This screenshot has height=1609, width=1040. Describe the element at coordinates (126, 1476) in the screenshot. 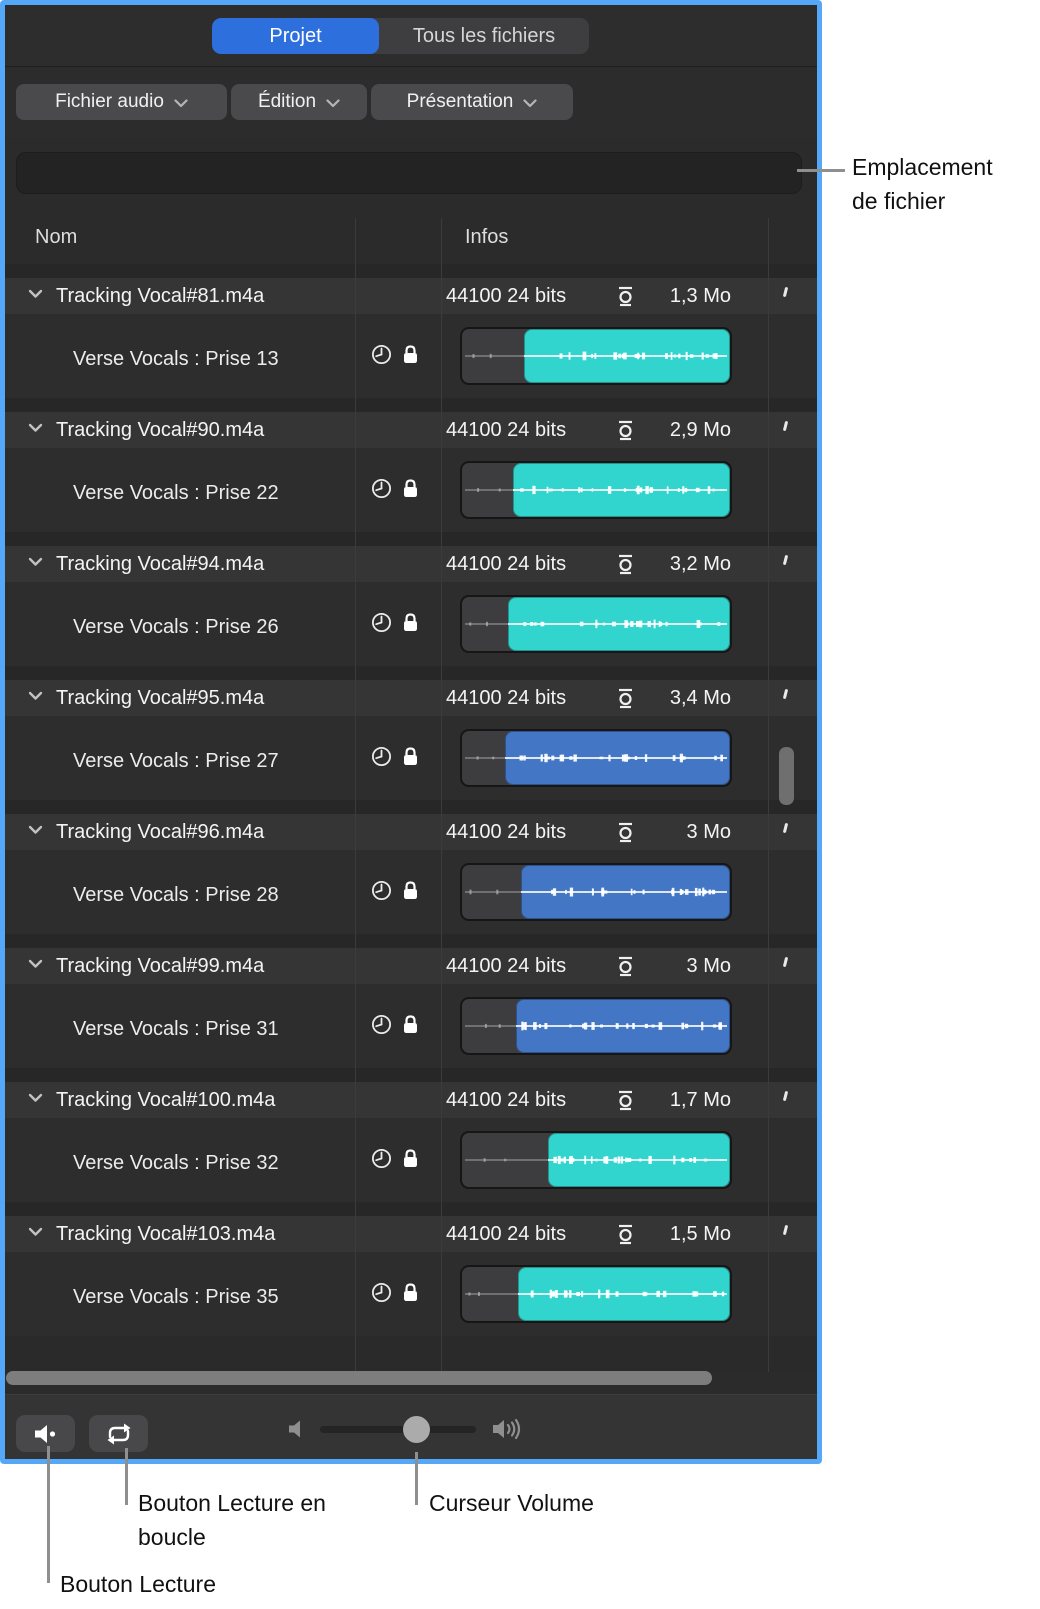

I see `loop-button-connector-line` at that location.